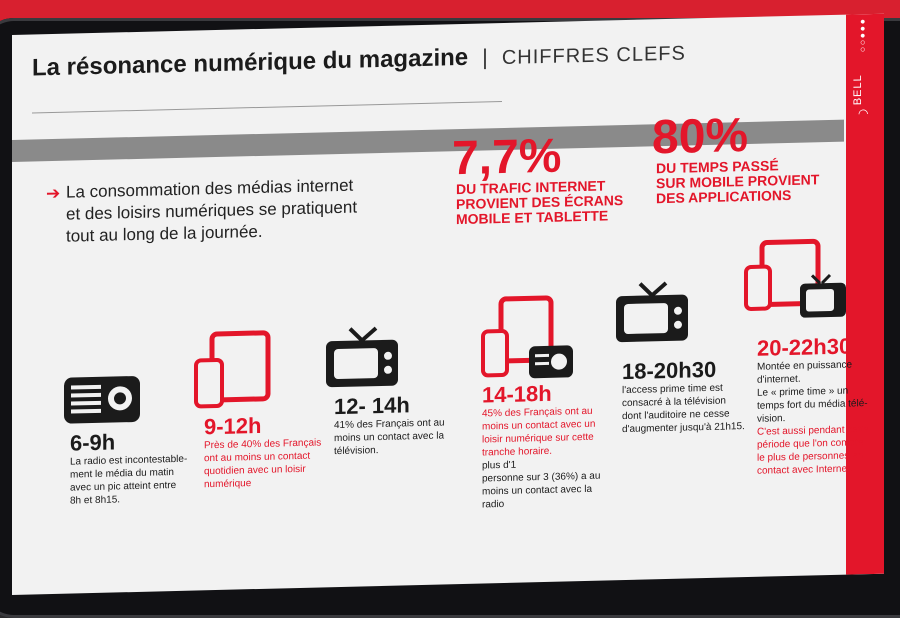 This screenshot has height=618, width=900. Describe the element at coordinates (493, 504) in the screenshot. I see `slot-text-line: radio` at that location.